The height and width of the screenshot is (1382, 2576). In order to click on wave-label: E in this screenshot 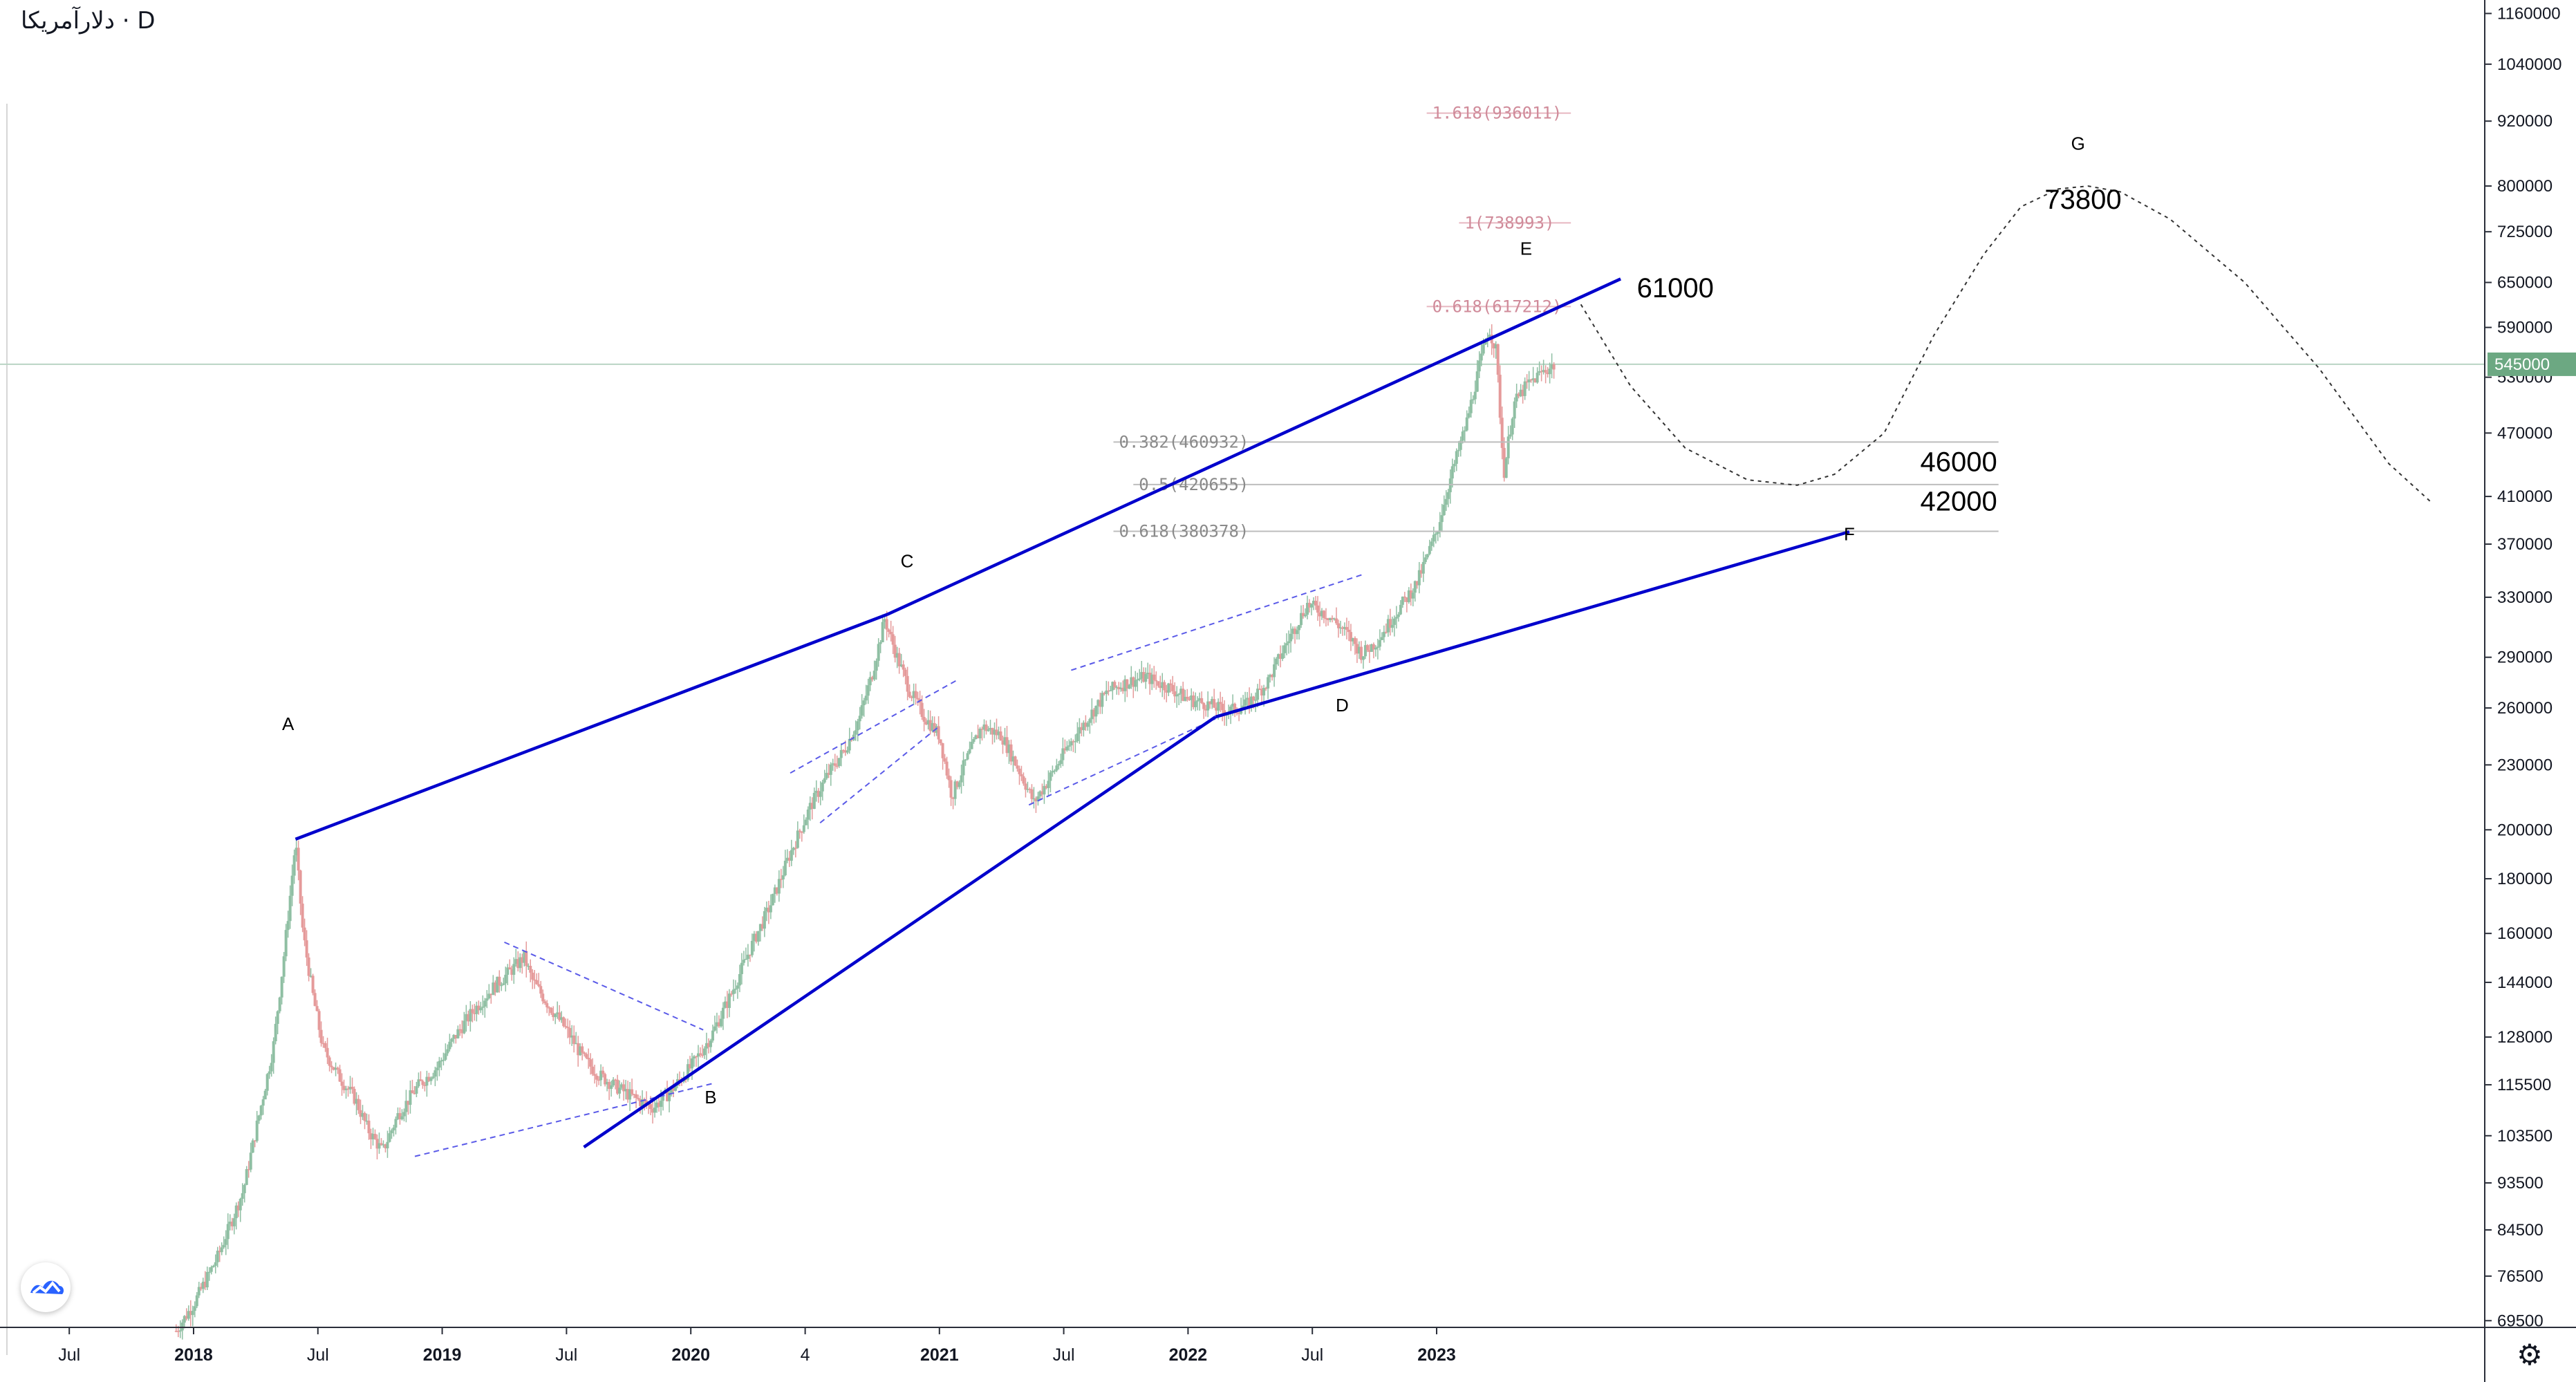, I will do `click(1526, 248)`.